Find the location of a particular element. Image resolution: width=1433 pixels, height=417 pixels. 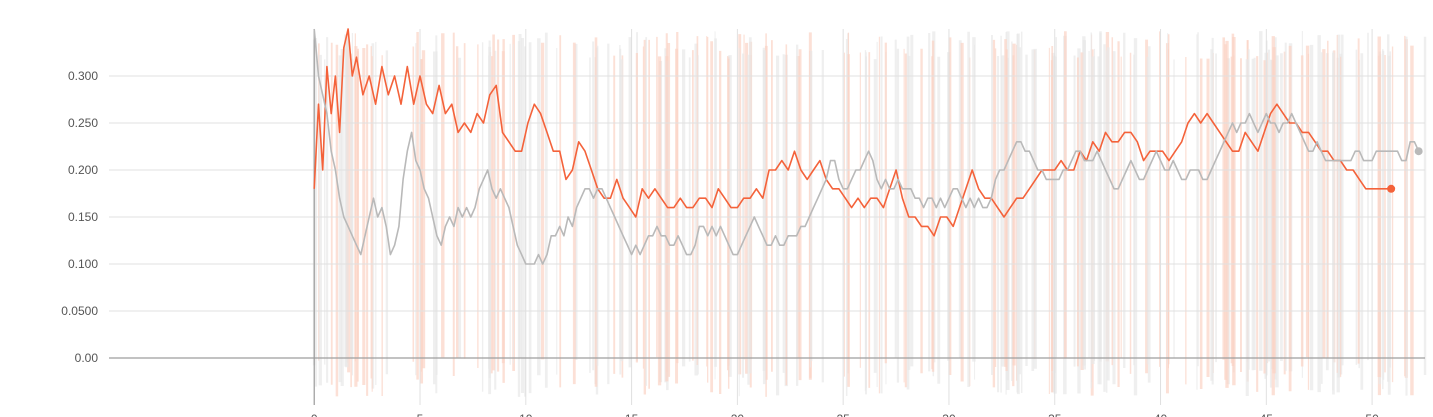

x-tick-label: 10 is located at coordinates (526, 414).